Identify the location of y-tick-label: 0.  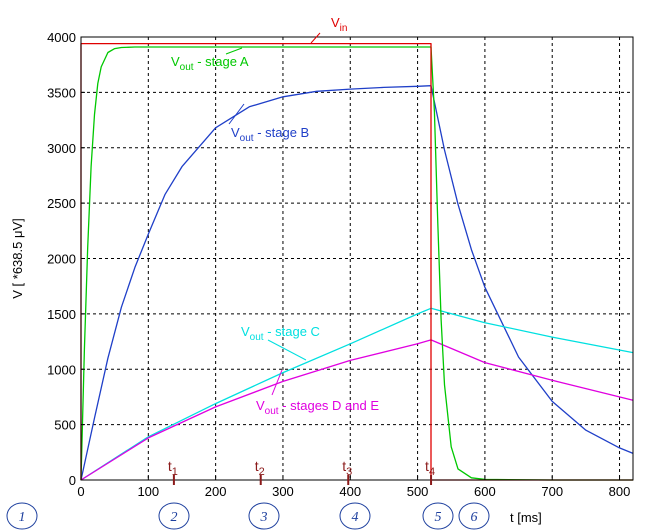
(72, 480).